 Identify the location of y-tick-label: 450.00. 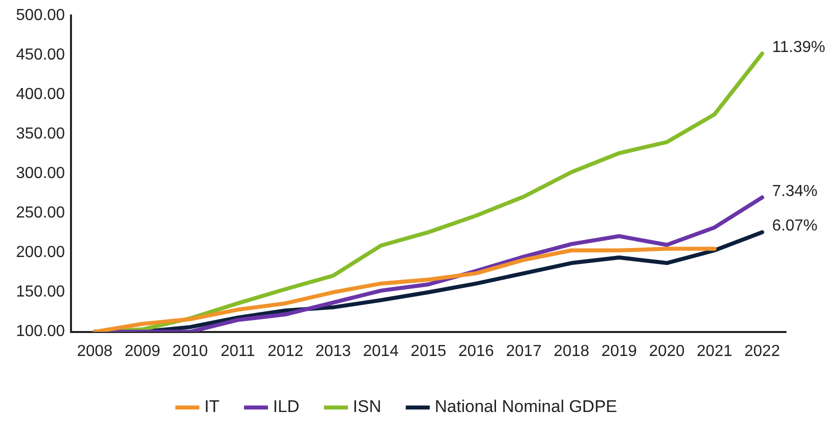
(41, 55).